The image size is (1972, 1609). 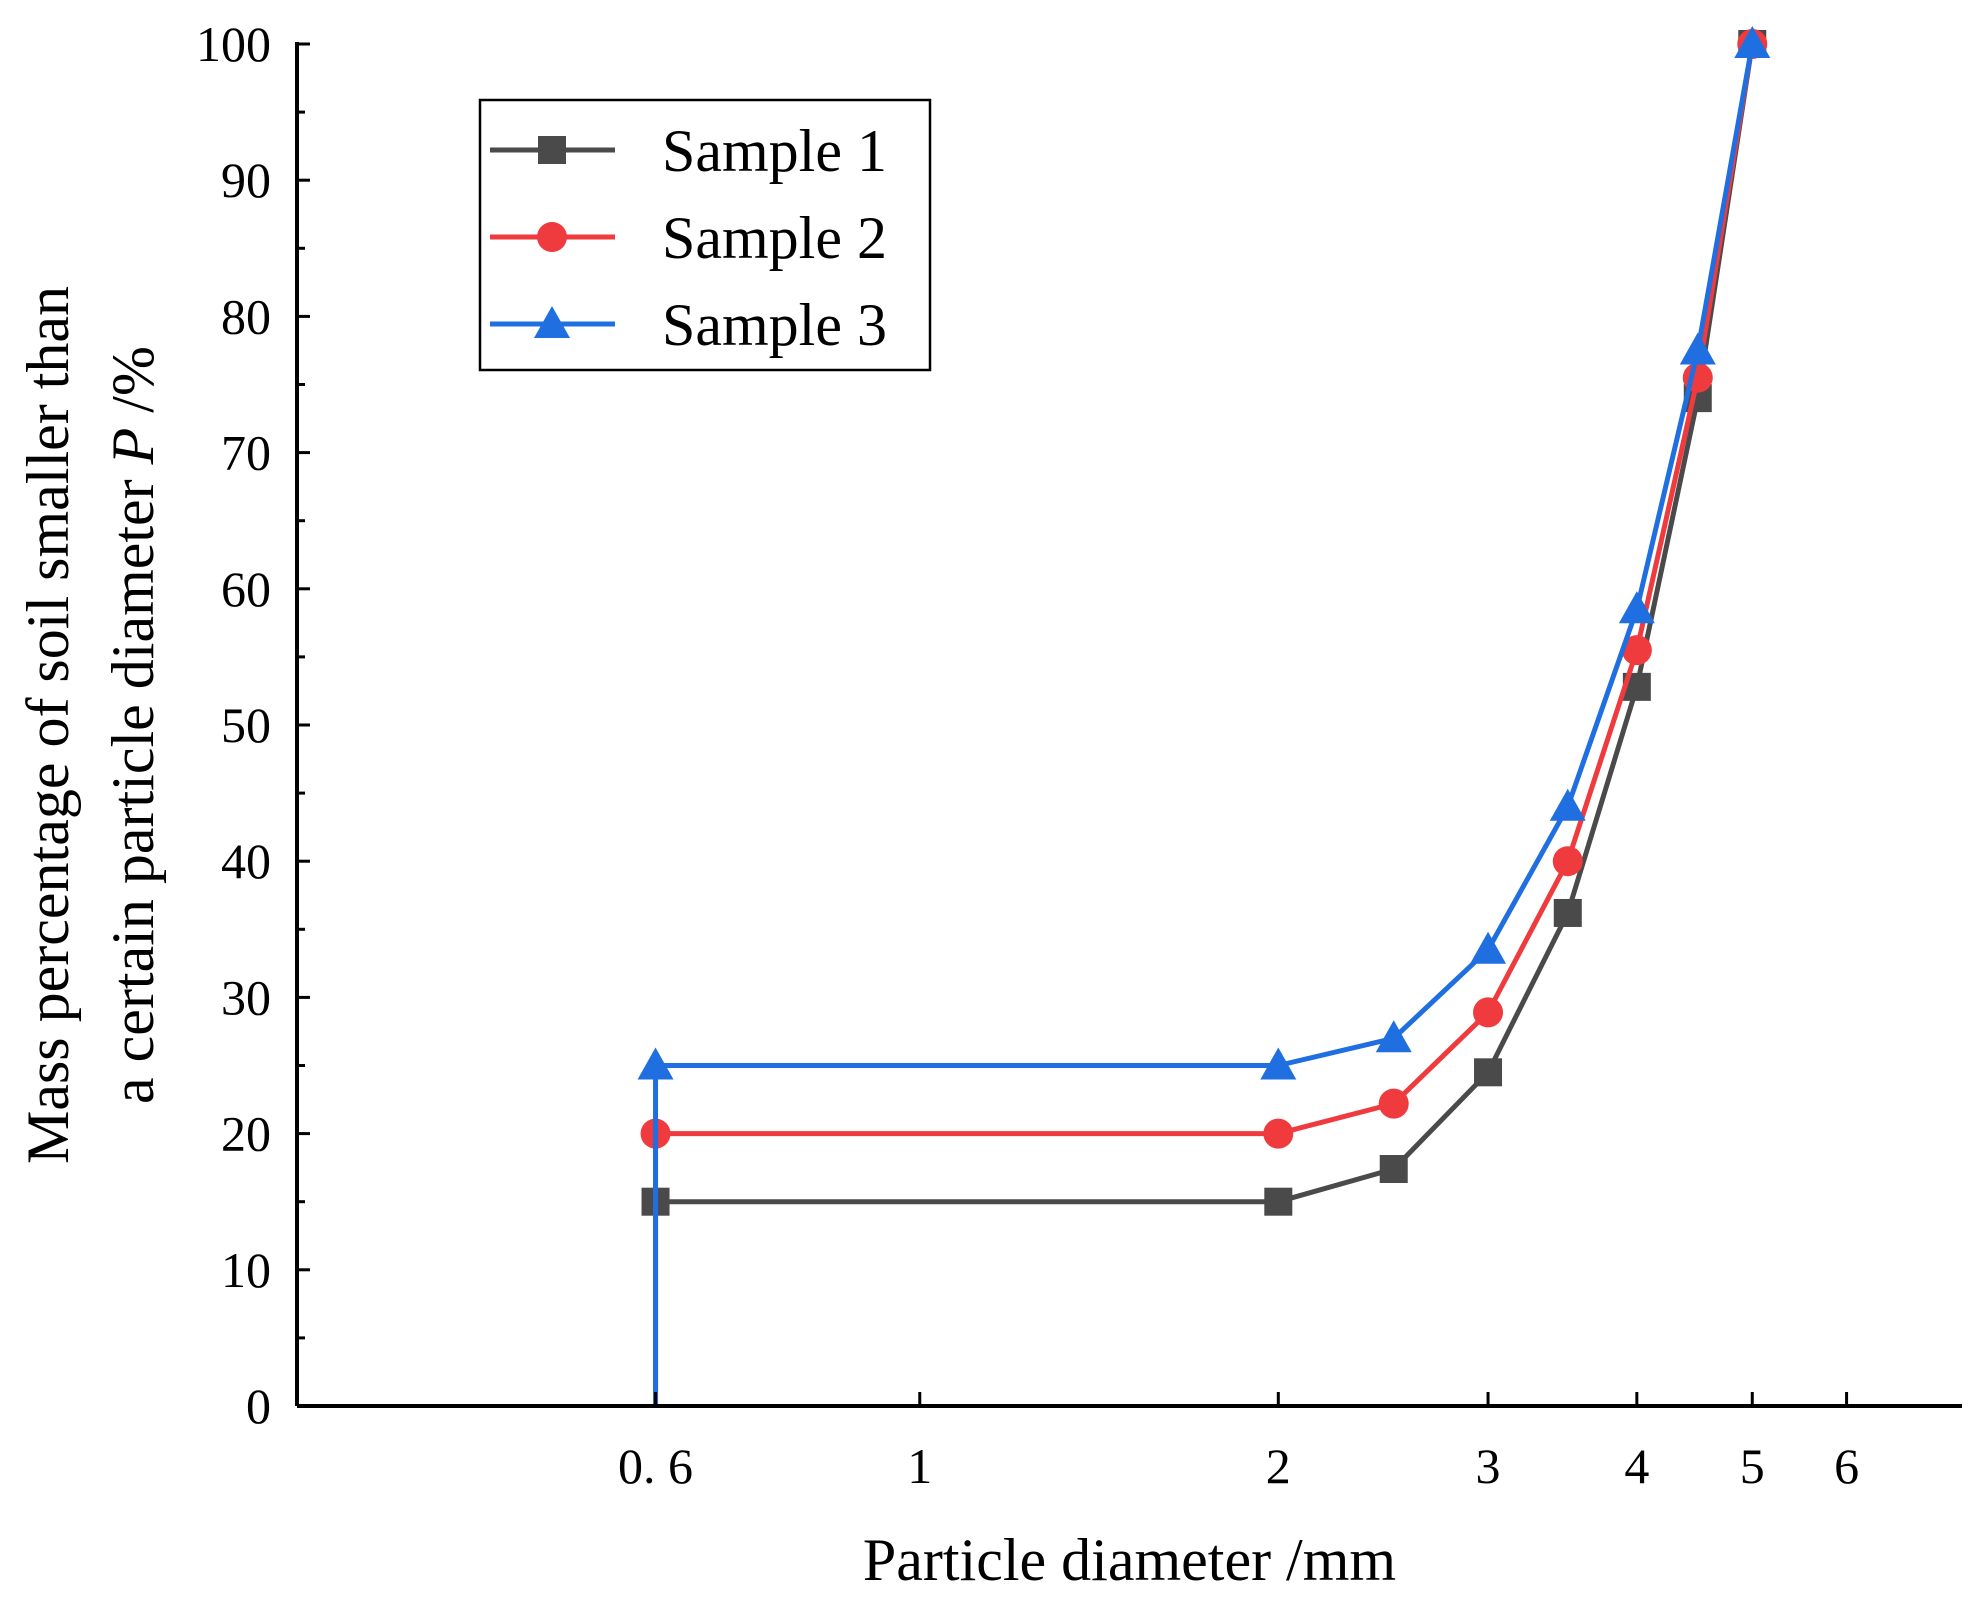 What do you see at coordinates (233, 44) in the screenshot?
I see `y-tick-label: 100` at bounding box center [233, 44].